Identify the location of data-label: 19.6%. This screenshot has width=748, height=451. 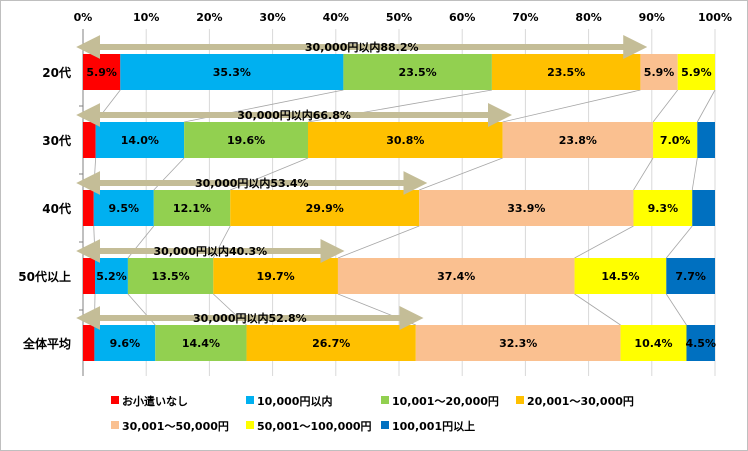
(246, 140).